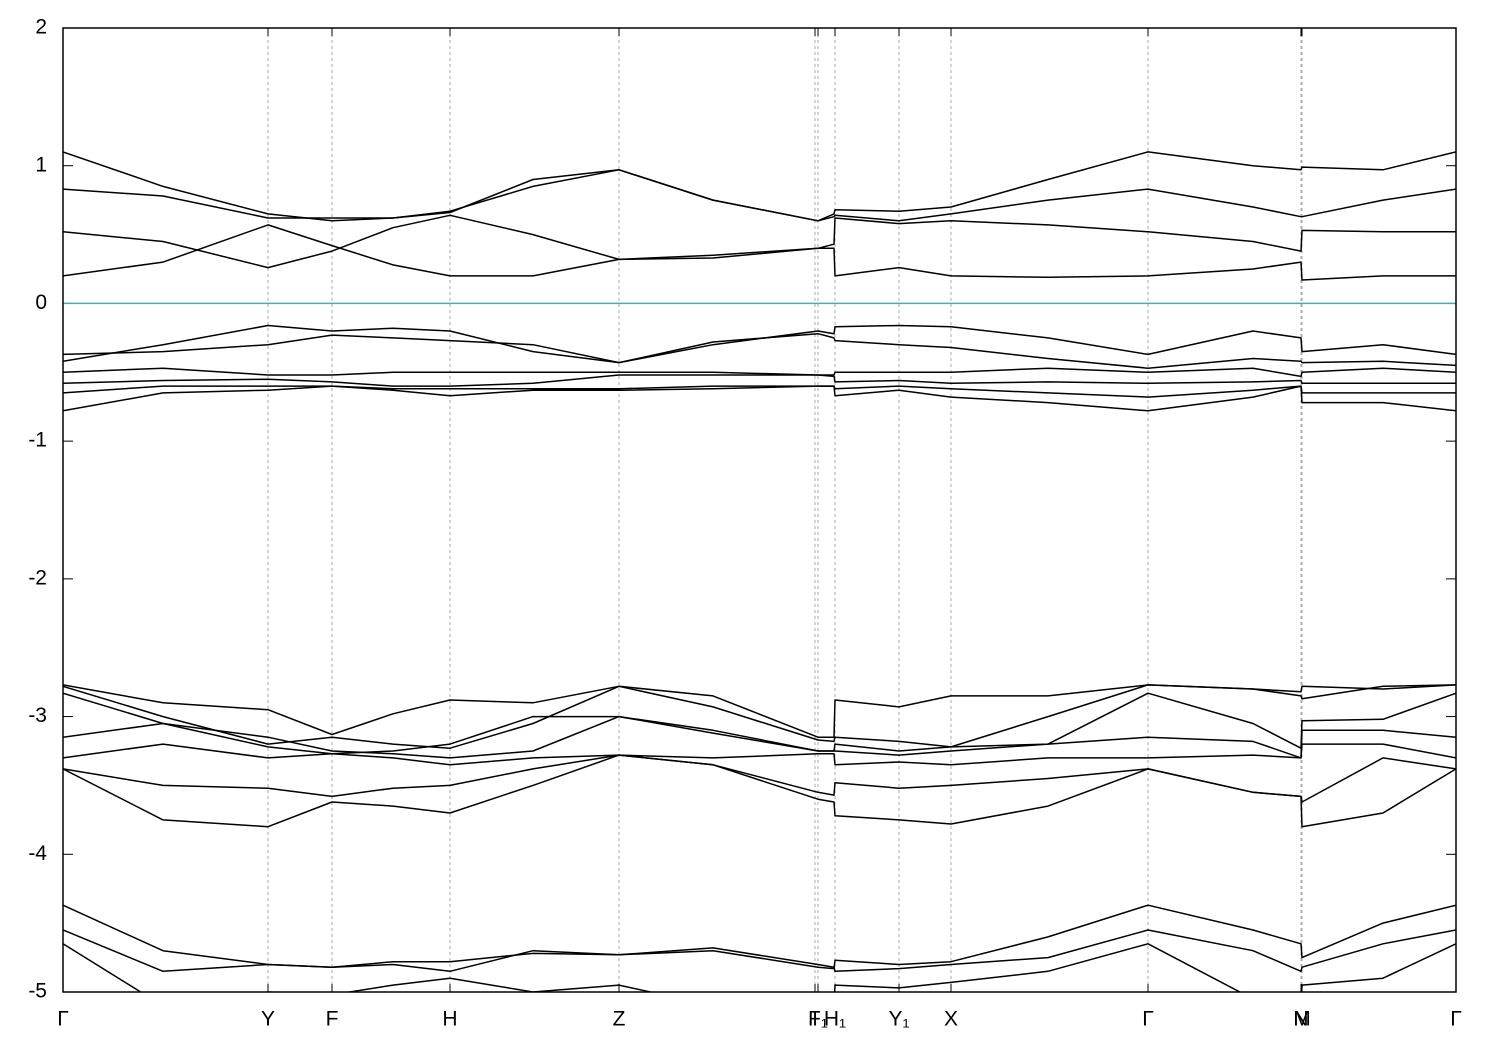 The height and width of the screenshot is (1050, 1500). Describe the element at coordinates (41, 27) in the screenshot. I see `y-tick-label: 2` at that location.